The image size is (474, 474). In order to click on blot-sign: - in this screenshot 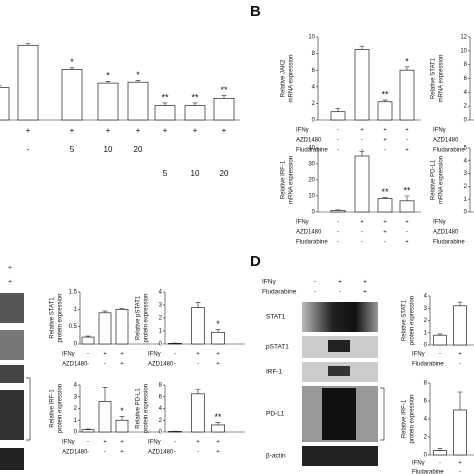, I will do `click(315, 282)`.